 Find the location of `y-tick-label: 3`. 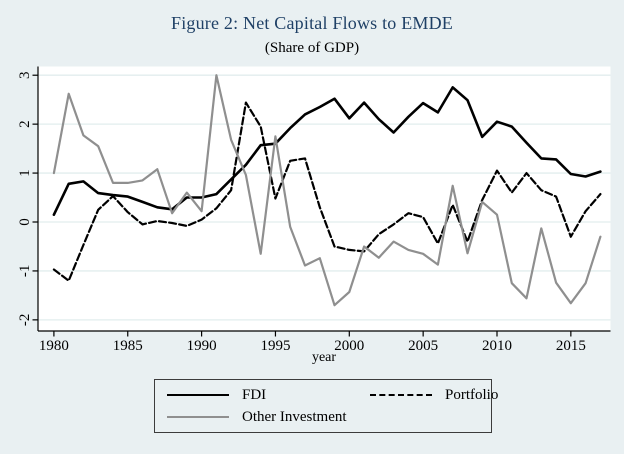

y-tick-label: 3 is located at coordinates (25, 75).